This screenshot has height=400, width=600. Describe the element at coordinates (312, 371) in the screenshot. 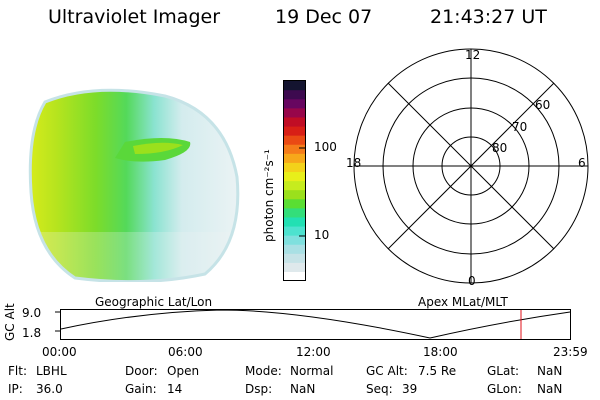

I see `mode-value: Normal` at that location.